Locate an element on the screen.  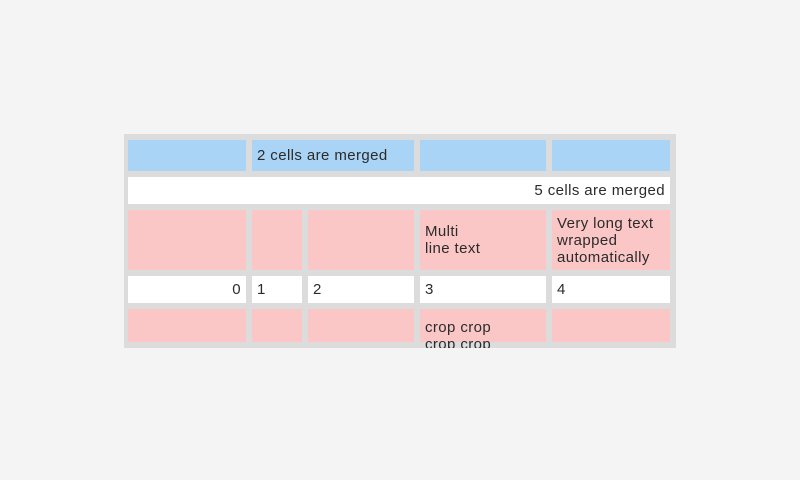
cell-r5c5-empty is located at coordinates (611, 325).